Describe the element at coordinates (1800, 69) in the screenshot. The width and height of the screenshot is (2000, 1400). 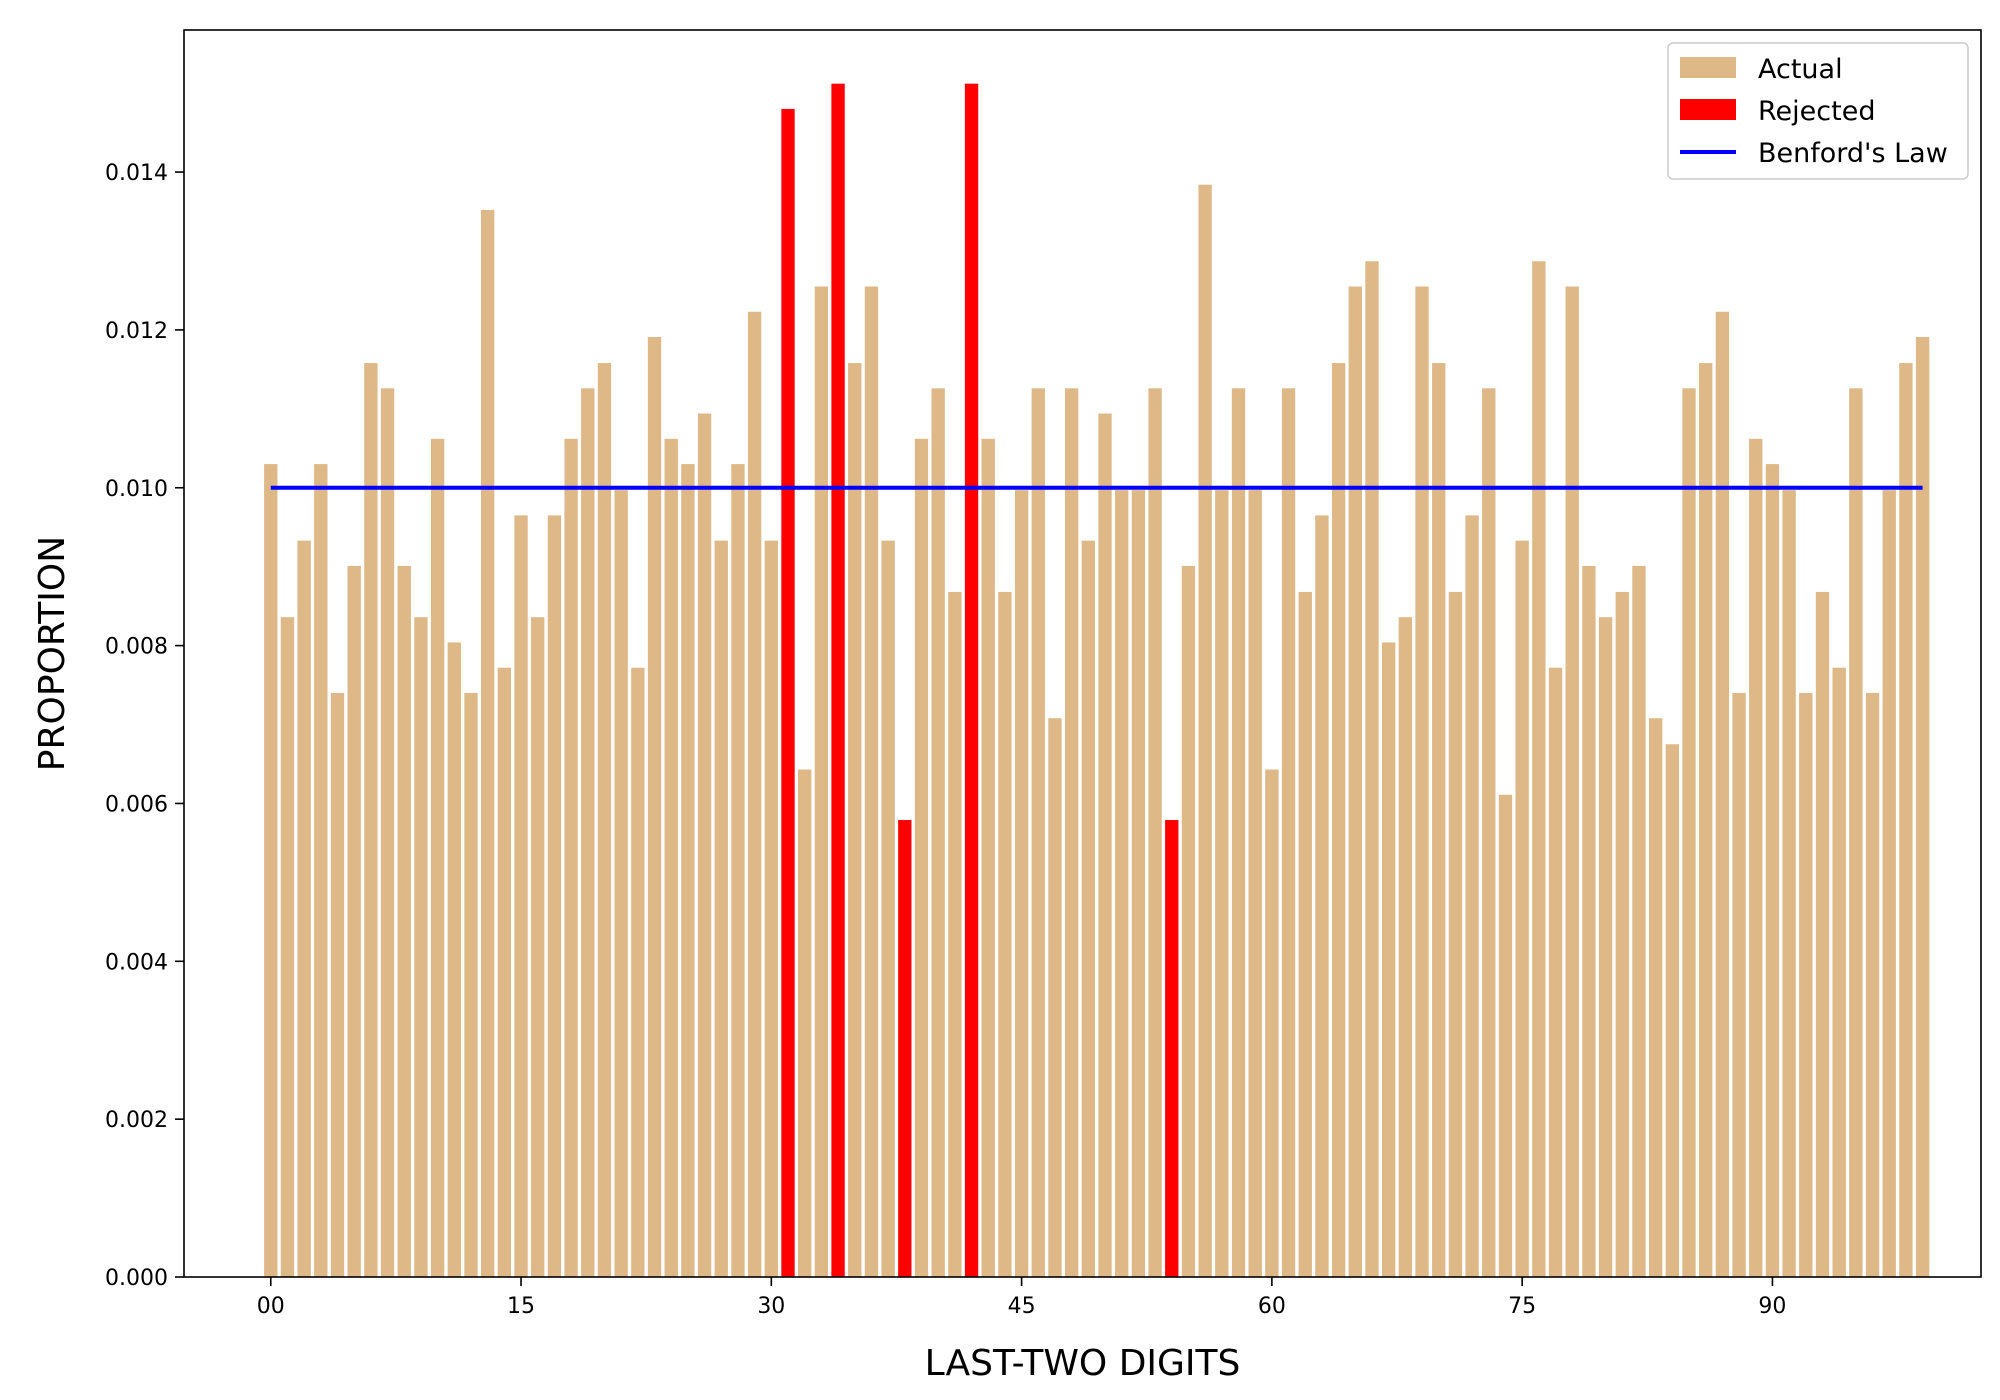
I see `legend-label: Actual` at that location.